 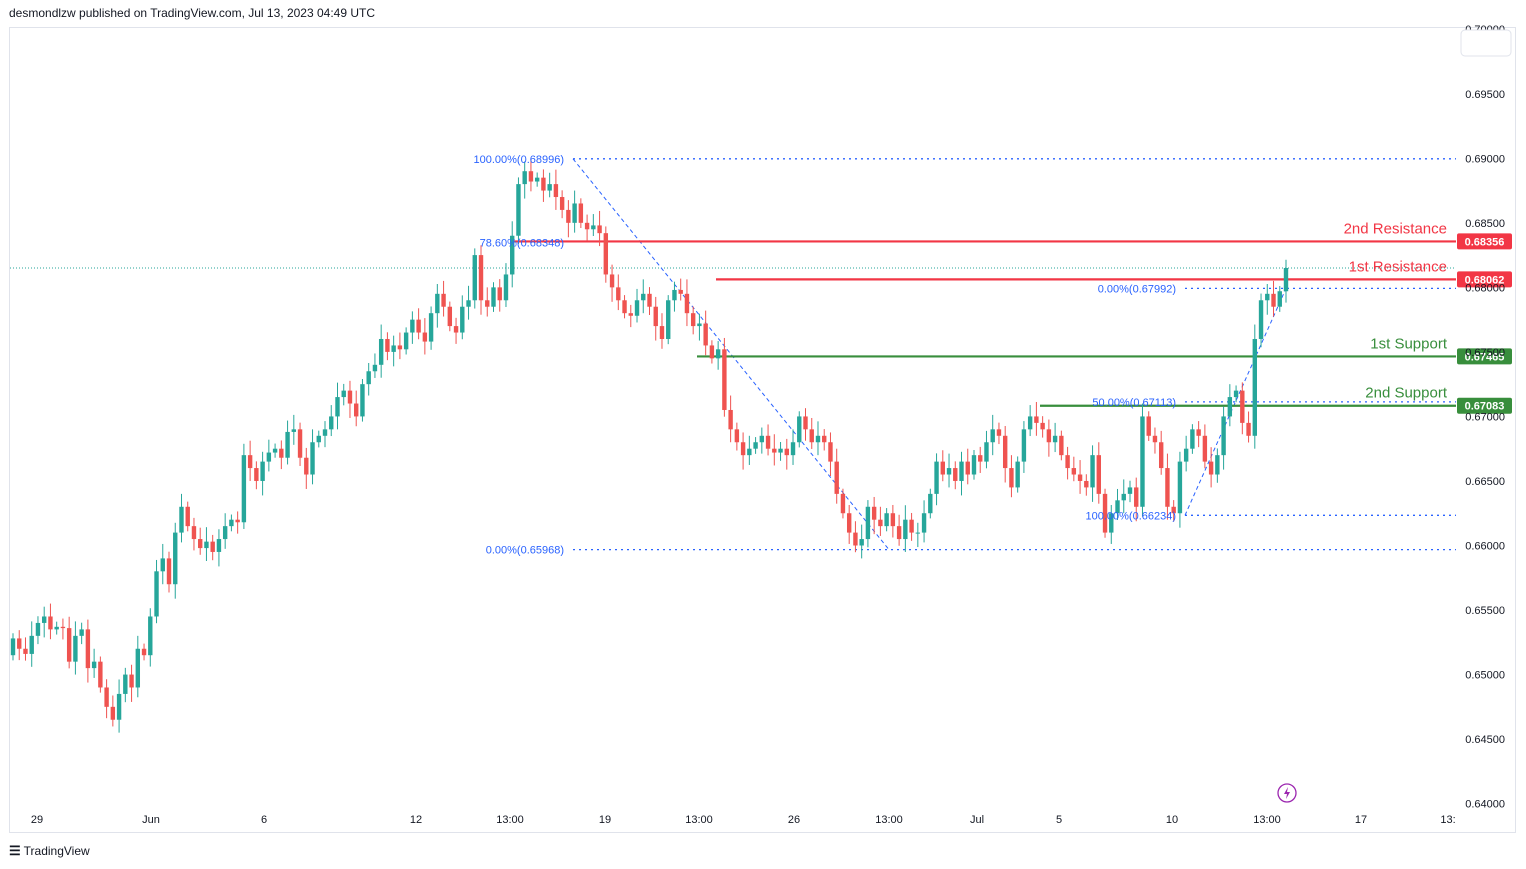 What do you see at coordinates (1134, 403) in the screenshot?
I see `fib-label: 50.00%(0.67113)` at bounding box center [1134, 403].